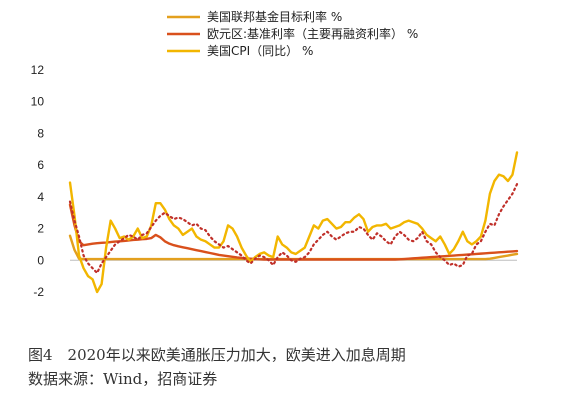 The height and width of the screenshot is (400, 567). What do you see at coordinates (40, 165) in the screenshot?
I see `y-tick-label: 6` at bounding box center [40, 165].